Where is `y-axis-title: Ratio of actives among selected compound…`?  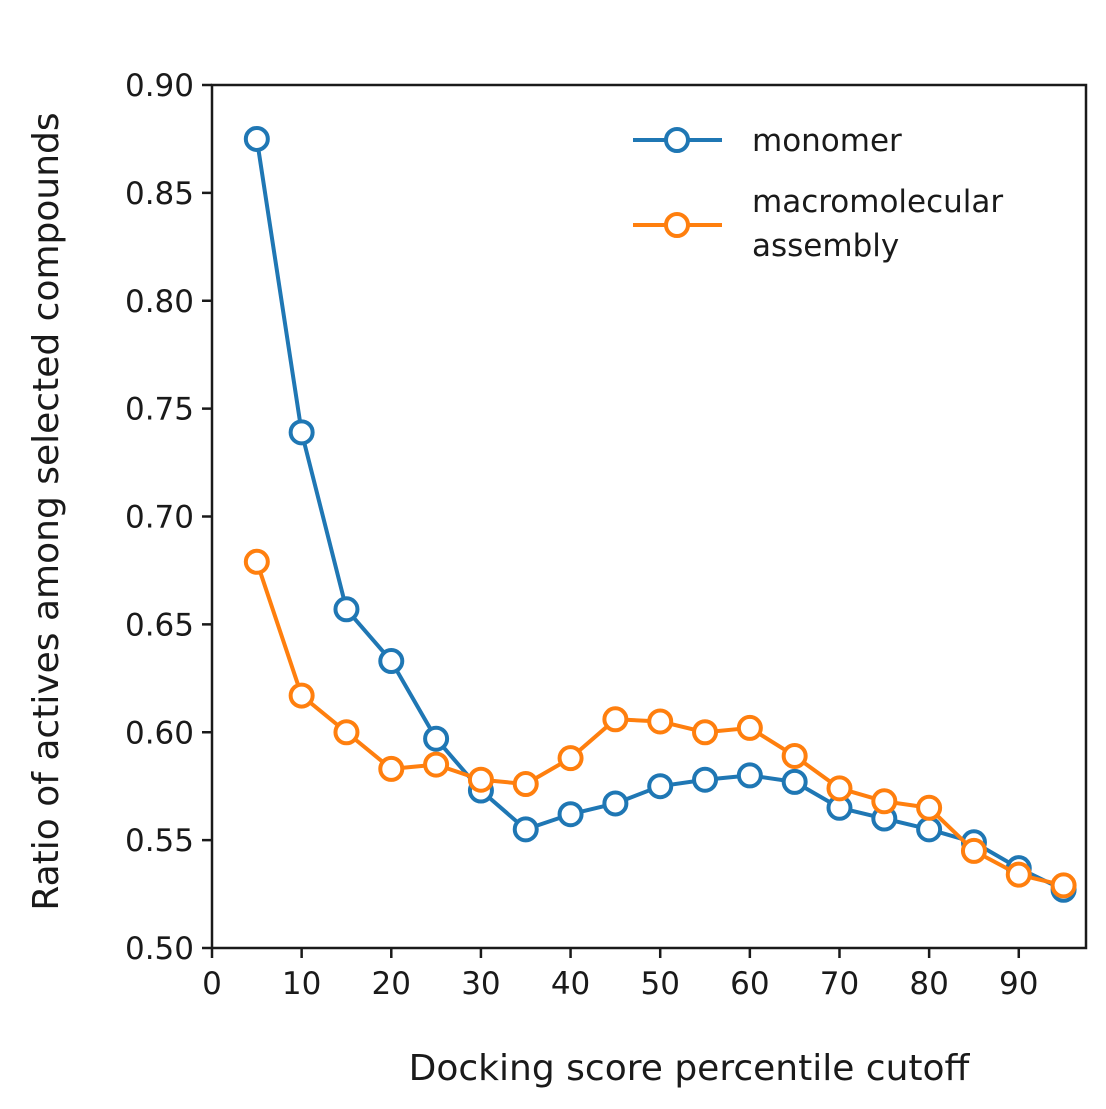
y-axis-title: Ratio of actives among selected compound… is located at coordinates (46, 511).